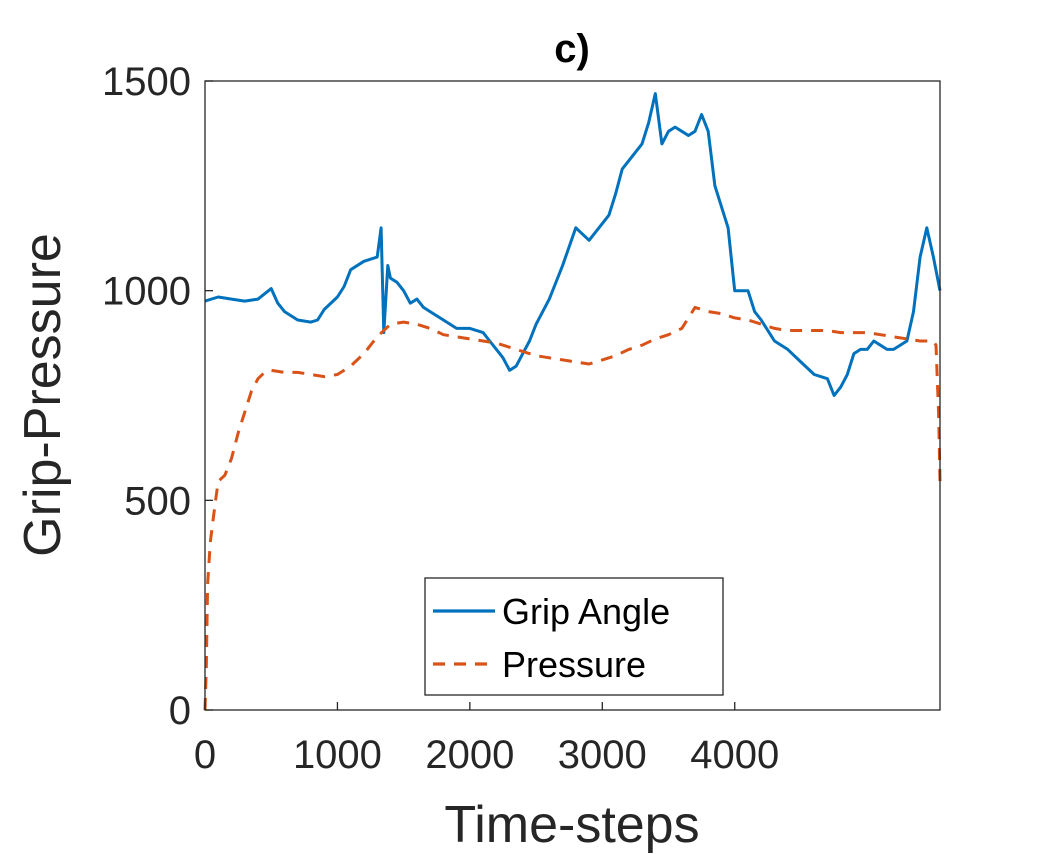  I want to click on x-axis-label: Time-steps, so click(571, 825).